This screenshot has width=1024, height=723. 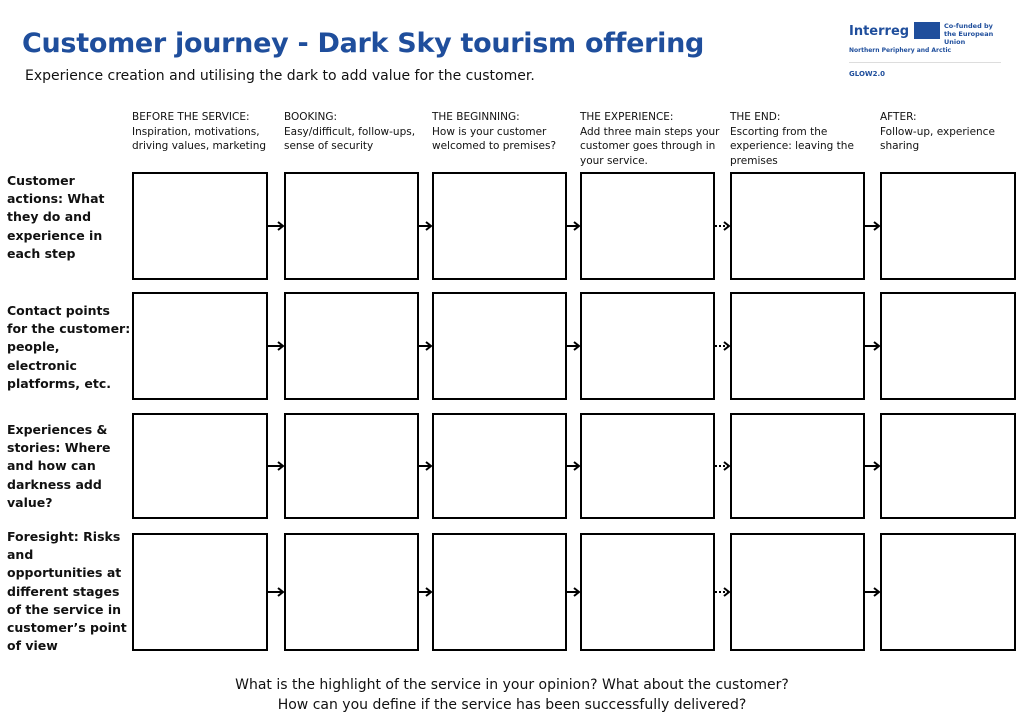 I want to click on column-header: AFTER: Follow-up, experience sharing, so click(x=952, y=132).